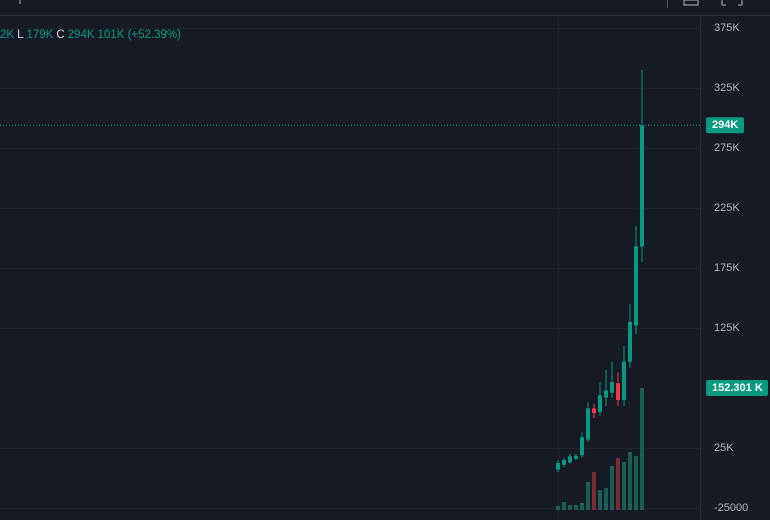 Image resolution: width=770 pixels, height=520 pixels. I want to click on last-price-badge, so click(725, 125).